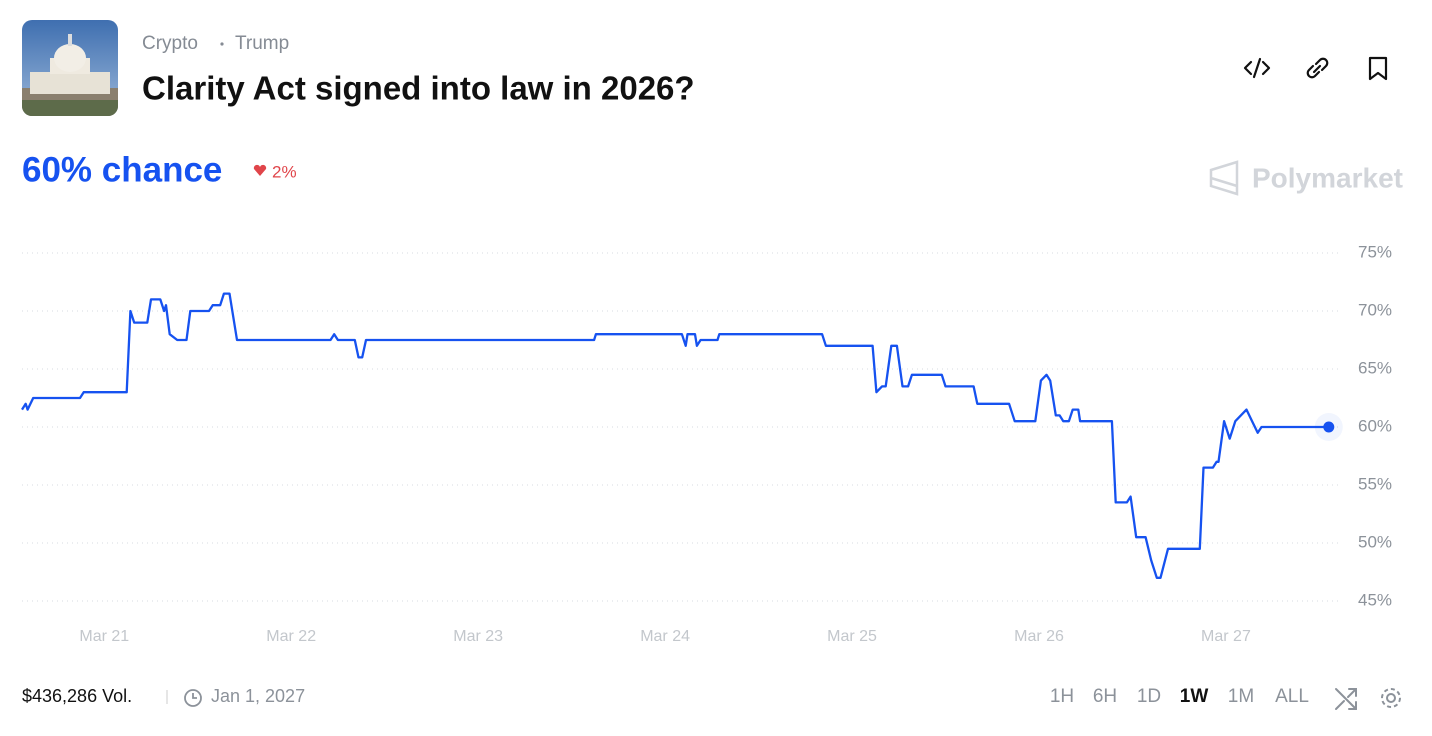 This screenshot has width=1432, height=736. What do you see at coordinates (1292, 696) in the screenshot?
I see `timeframe-button: ALL` at bounding box center [1292, 696].